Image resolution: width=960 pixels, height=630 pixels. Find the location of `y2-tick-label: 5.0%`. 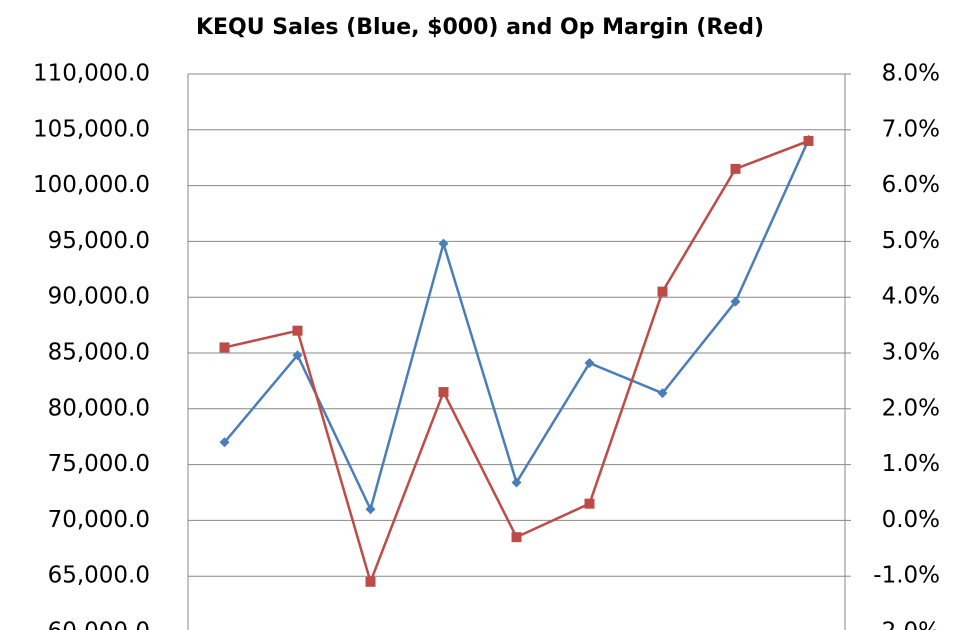

y2-tick-label: 5.0% is located at coordinates (911, 241).